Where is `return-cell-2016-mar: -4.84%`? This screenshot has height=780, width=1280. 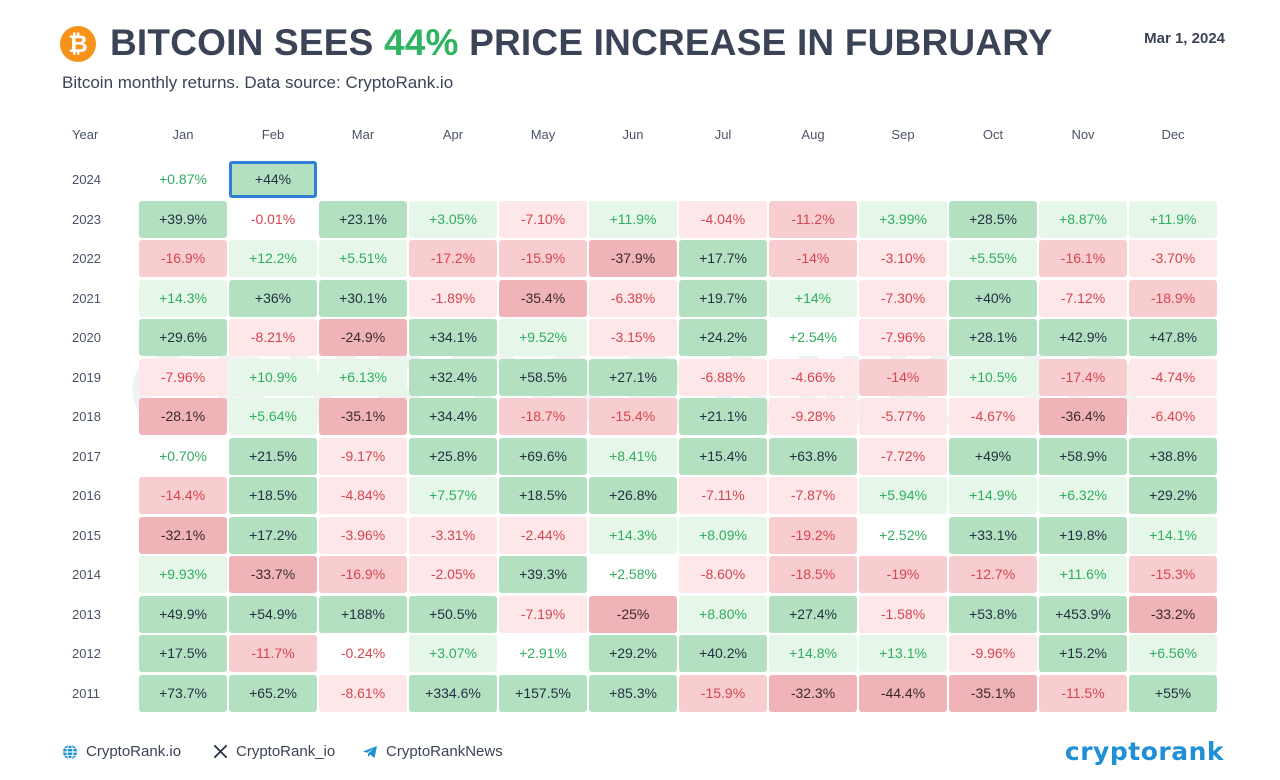 return-cell-2016-mar: -4.84% is located at coordinates (363, 495).